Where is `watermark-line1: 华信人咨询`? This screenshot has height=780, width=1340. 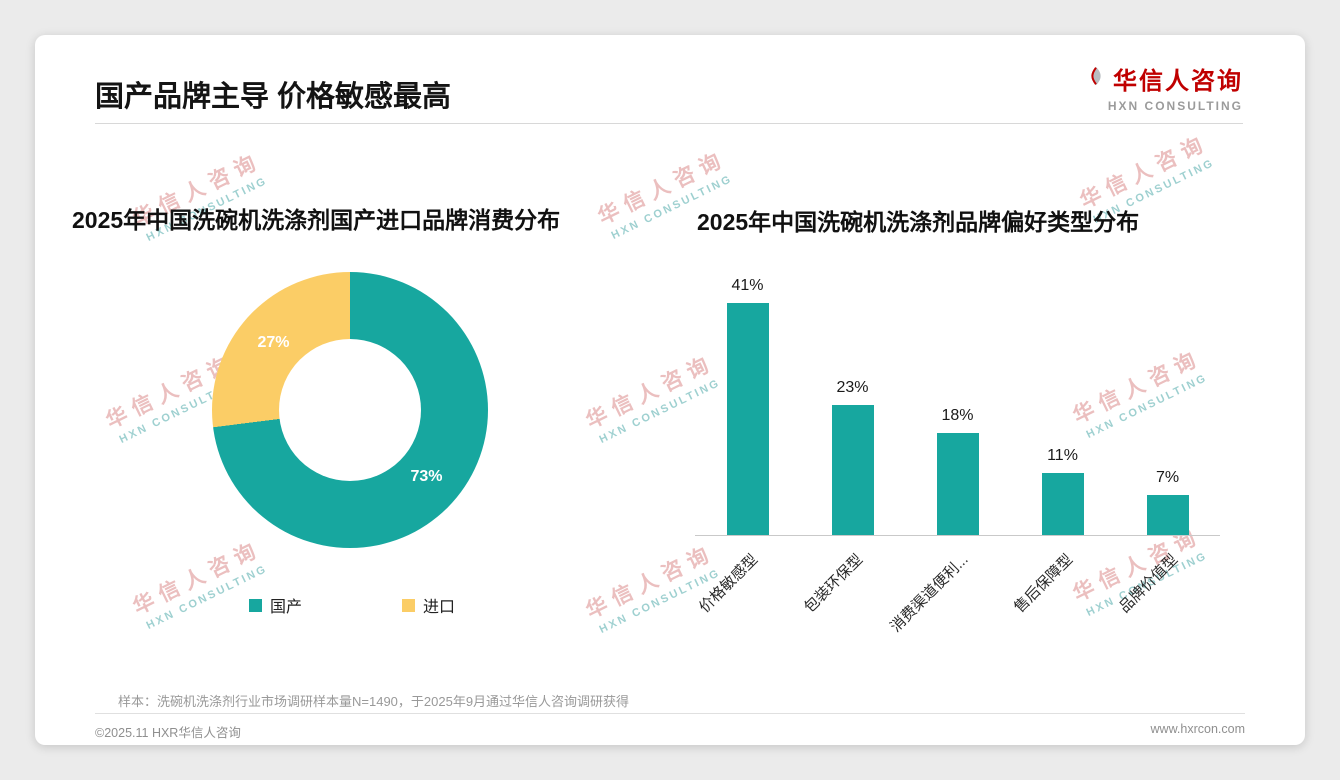
watermark-line1: 华信人咨询 is located at coordinates (1144, 172).